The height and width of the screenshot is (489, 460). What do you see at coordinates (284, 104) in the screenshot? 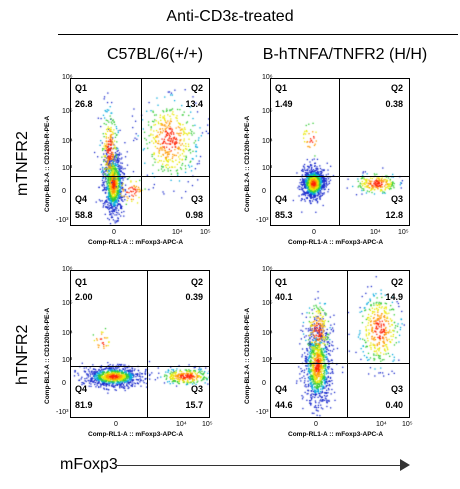
I see `q1-value: 1.49` at bounding box center [284, 104].